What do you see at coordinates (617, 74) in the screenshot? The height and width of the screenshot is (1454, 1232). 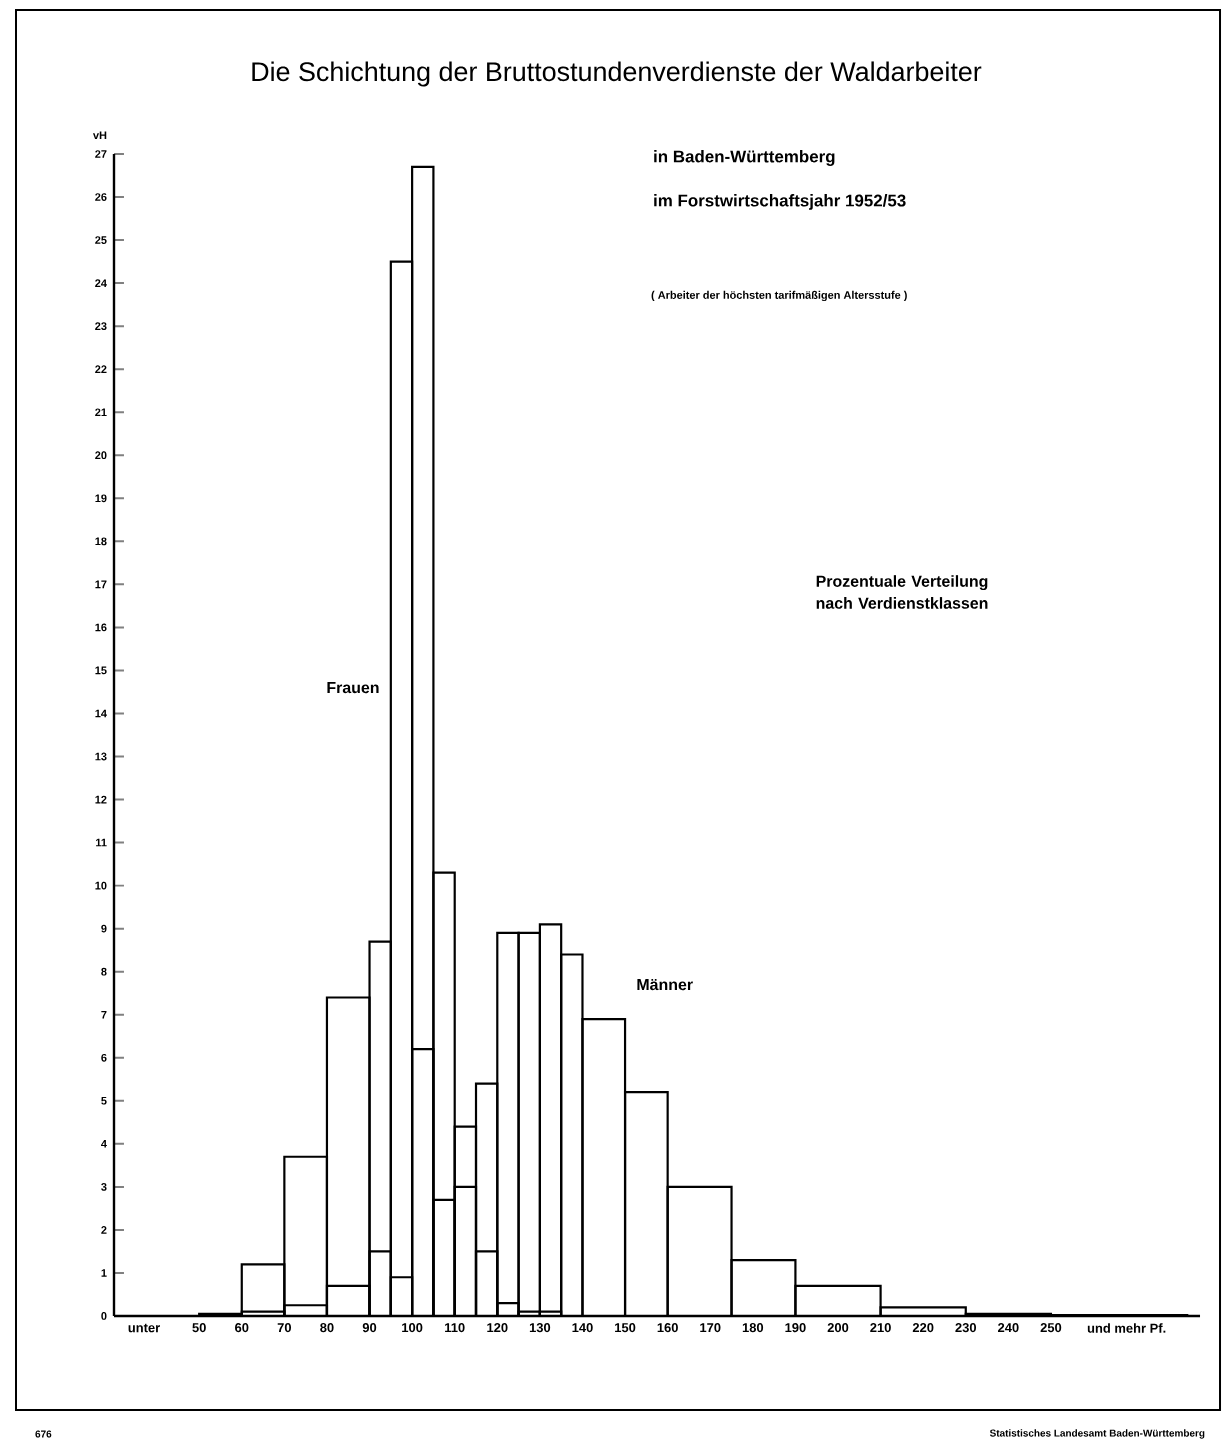 I see `chart-title: Die Schichtung der Bruttostundenverdienste der Waldarbeiter` at bounding box center [617, 74].